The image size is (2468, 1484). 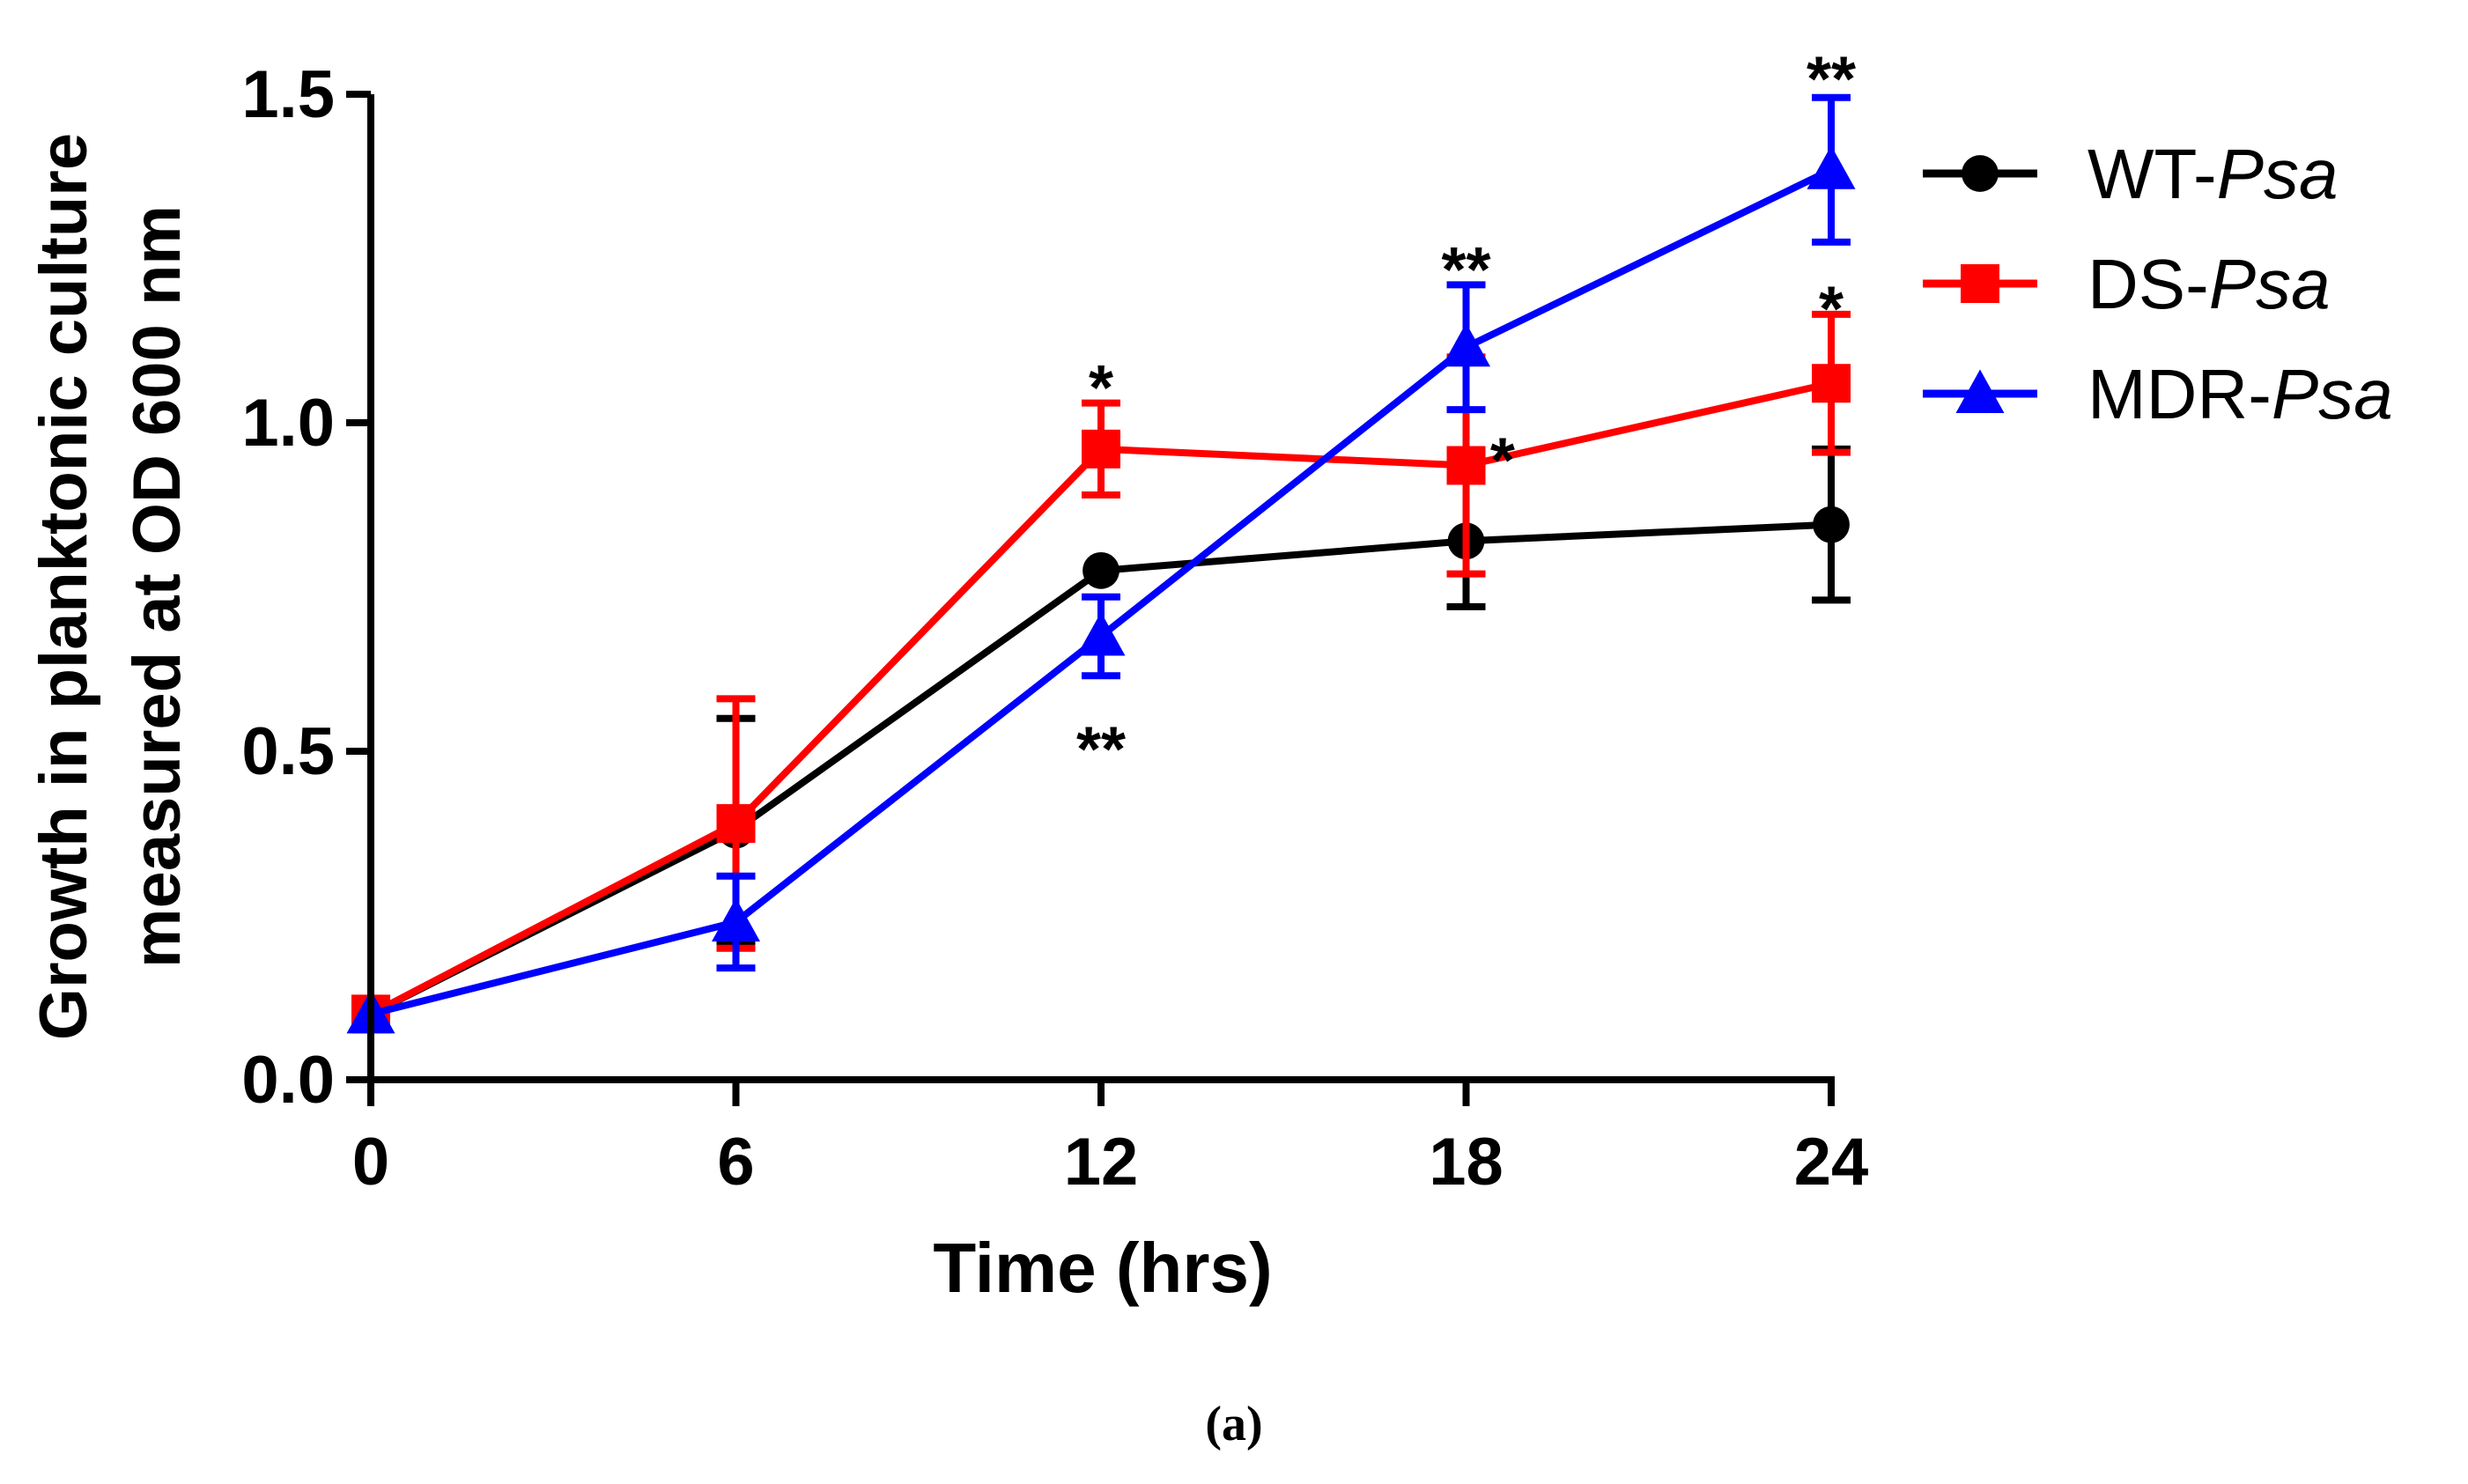 I want to click on x-tick-label: 18, so click(x=1466, y=1162).